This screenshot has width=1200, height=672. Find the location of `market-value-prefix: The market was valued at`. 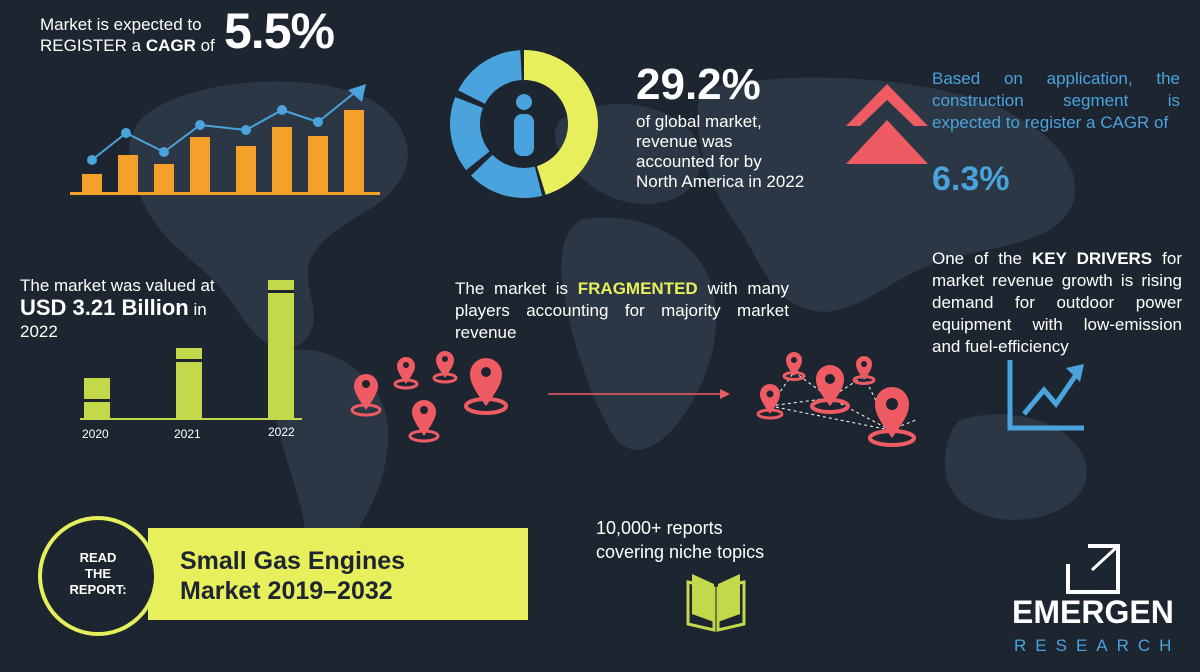

market-value-prefix: The market was valued at is located at coordinates (117, 285).